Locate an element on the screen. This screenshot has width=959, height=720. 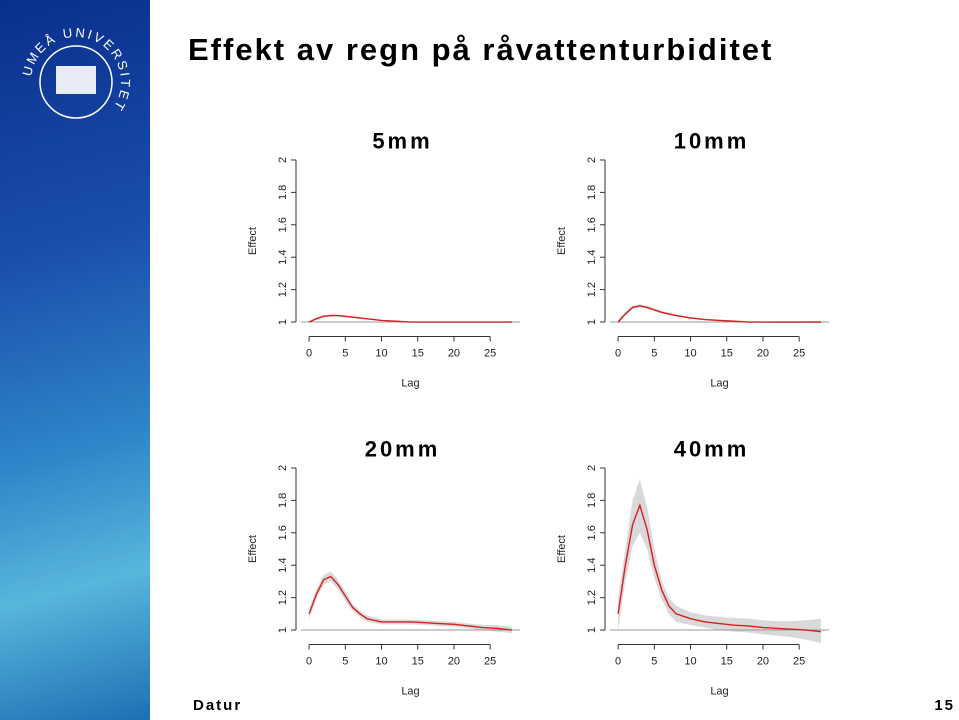
page-number: 15 is located at coordinates (944, 705).